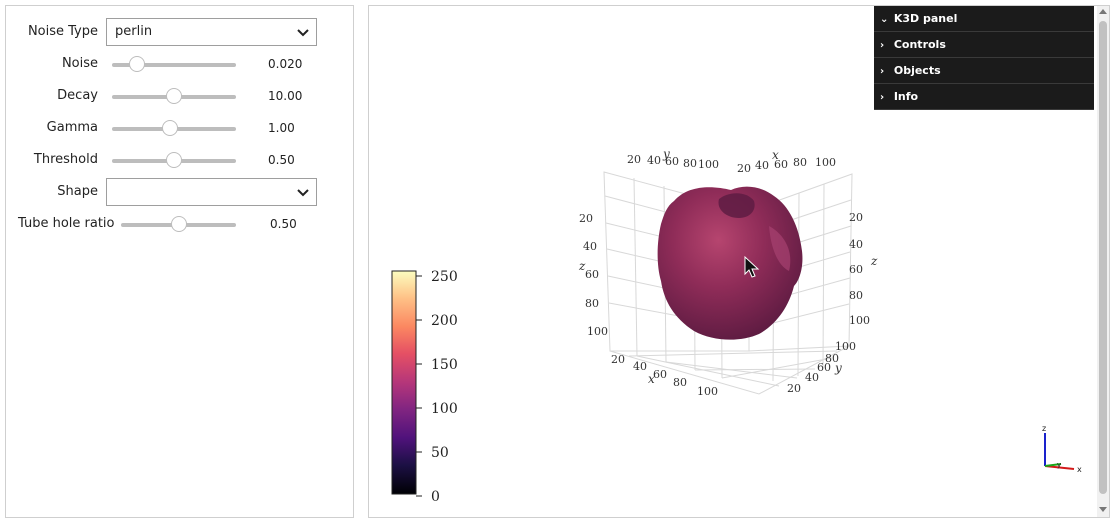  I want to click on gamma-row: Gamma 1.00, so click(176, 128).